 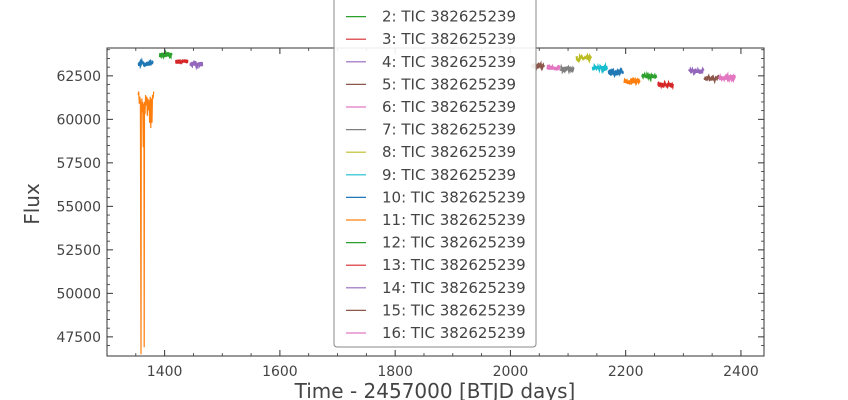 I want to click on legend-label: 16: TIC 382625239, so click(x=454, y=333).